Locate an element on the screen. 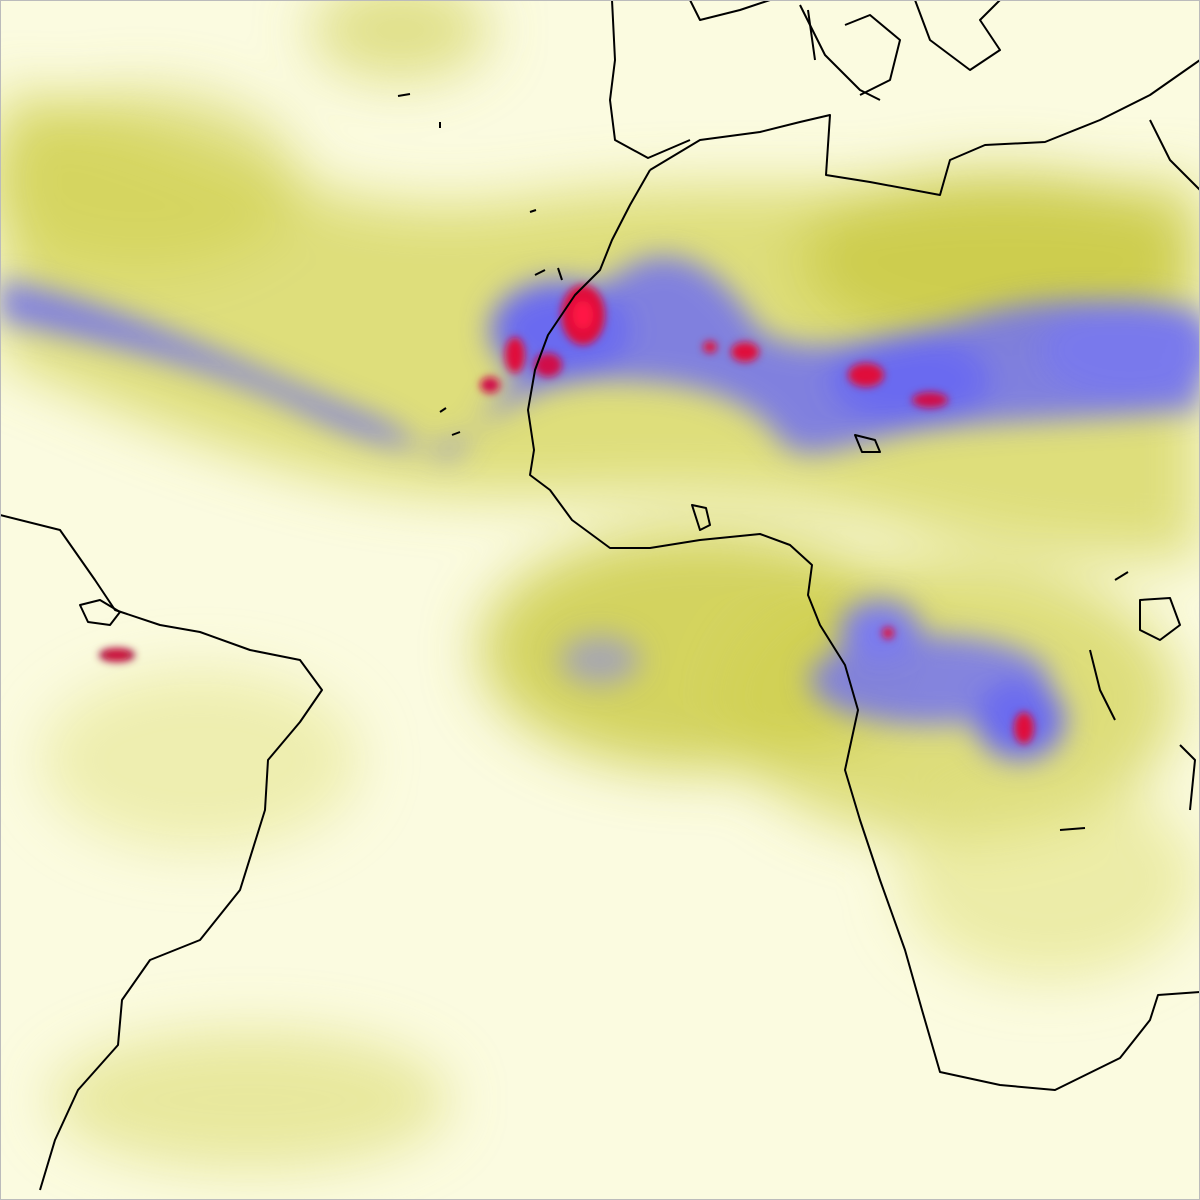  north-africa-coast is located at coordinates (924, 127).